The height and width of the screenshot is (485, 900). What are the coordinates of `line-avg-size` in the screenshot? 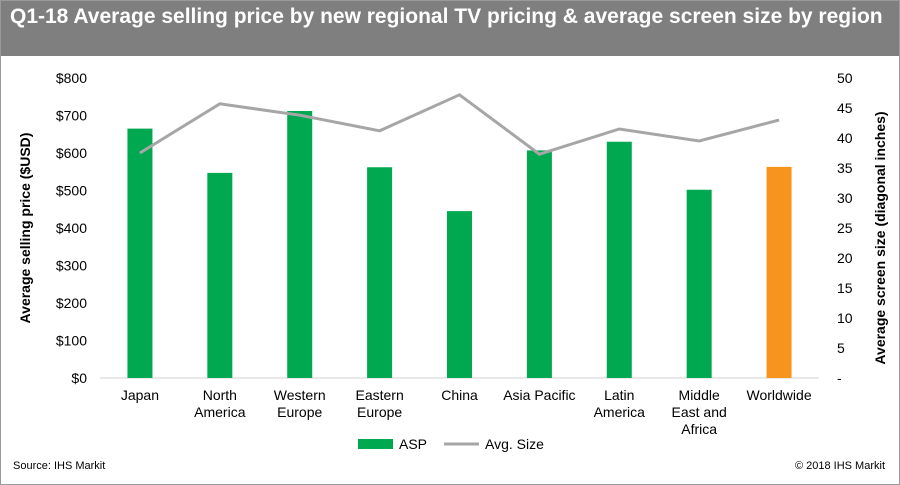 It's located at (459, 124).